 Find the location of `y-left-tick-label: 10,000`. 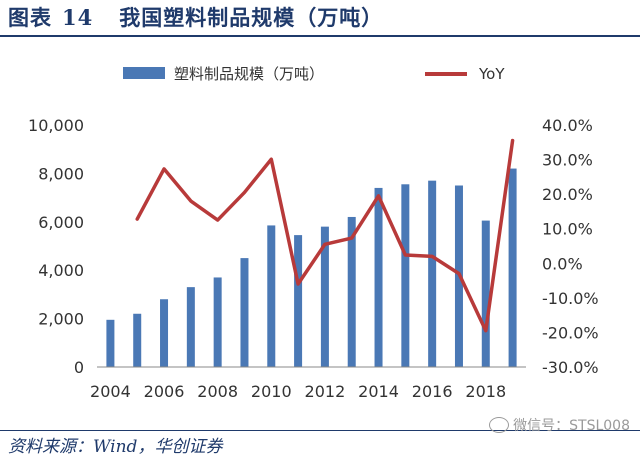

y-left-tick-label: 10,000 is located at coordinates (56, 125).